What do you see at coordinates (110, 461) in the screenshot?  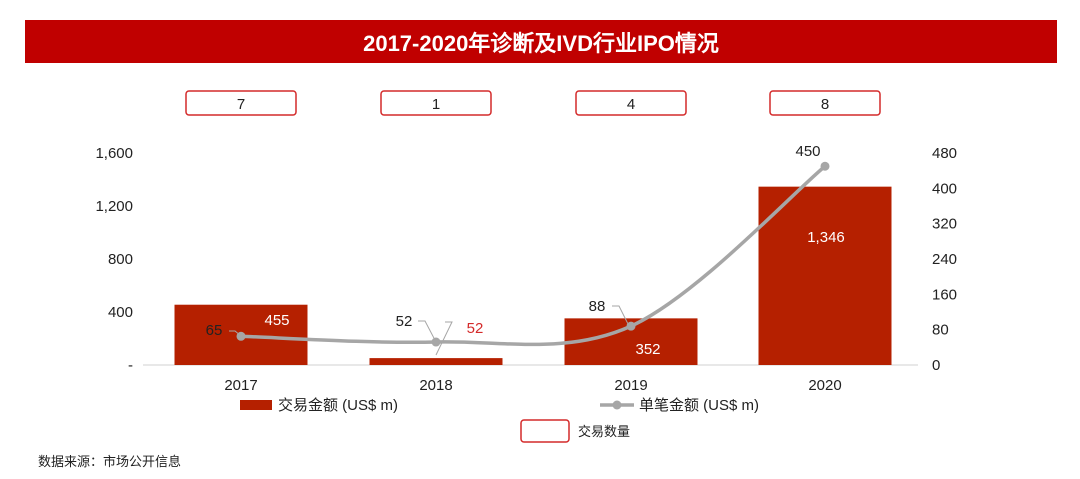 I see `source-note: 数据来源：市场公开信息` at bounding box center [110, 461].